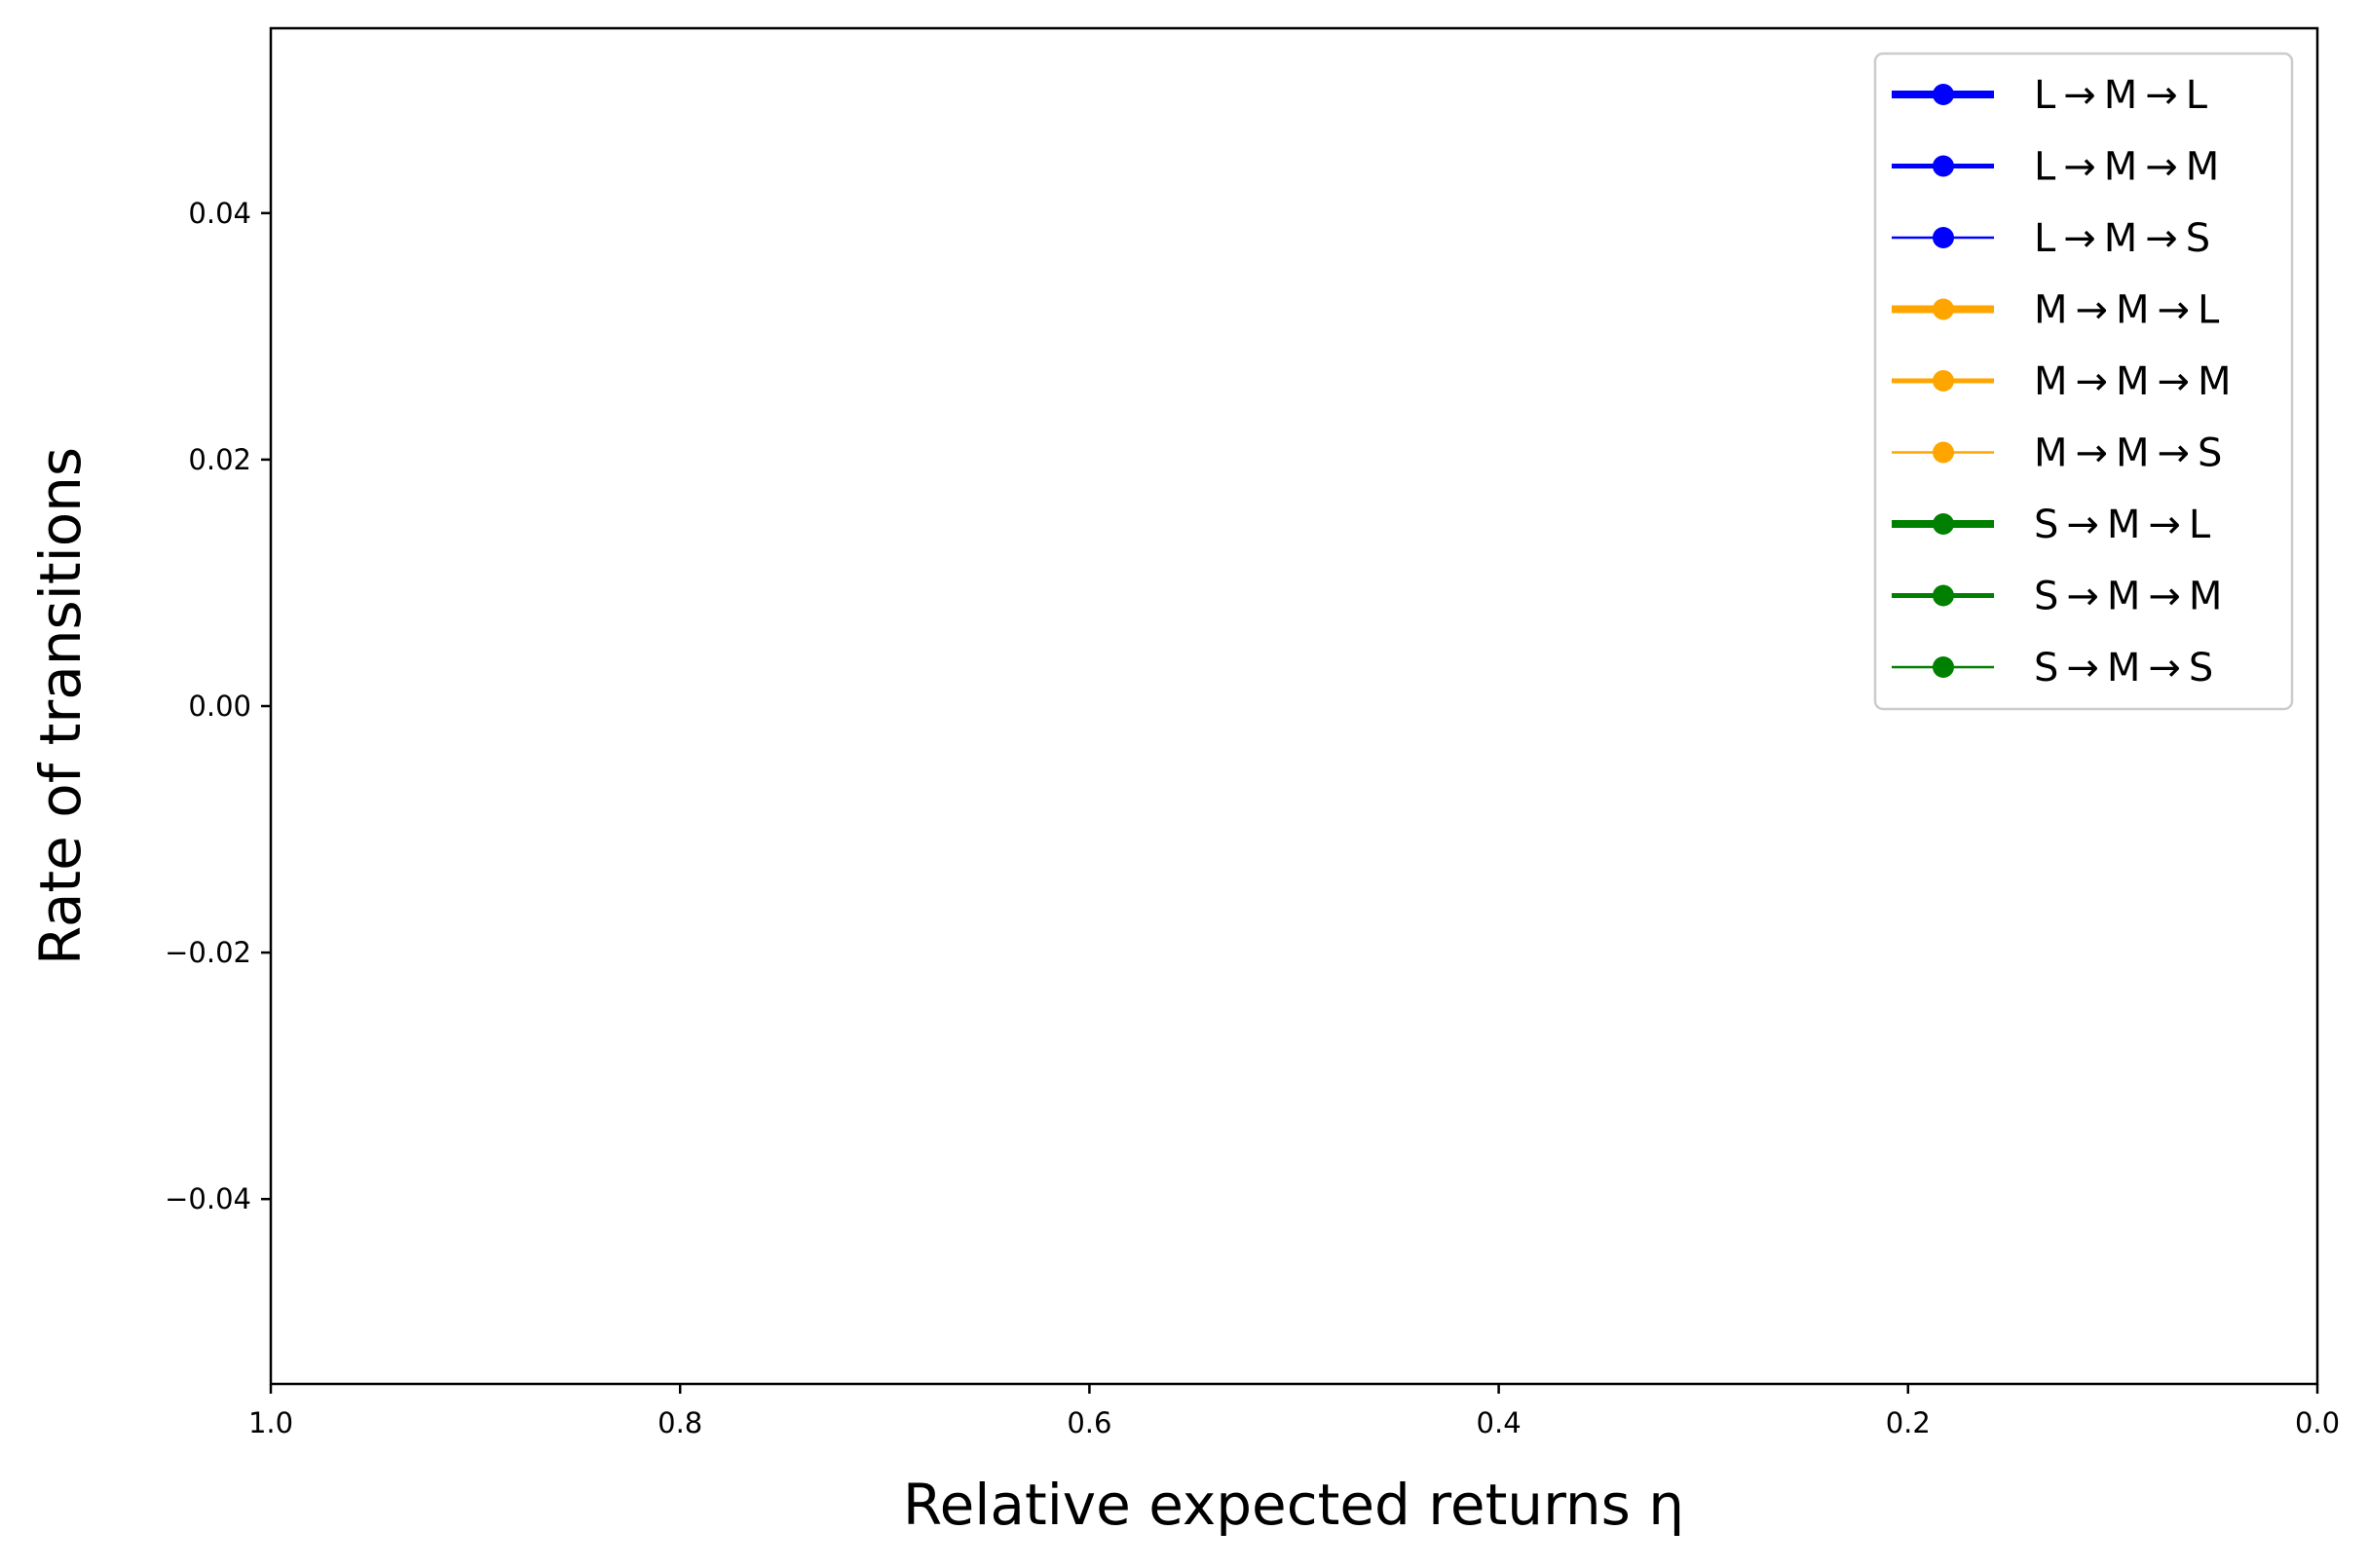 The image size is (2369, 1568). Describe the element at coordinates (2128, 453) in the screenshot. I see `legend-label: M → M → S` at that location.